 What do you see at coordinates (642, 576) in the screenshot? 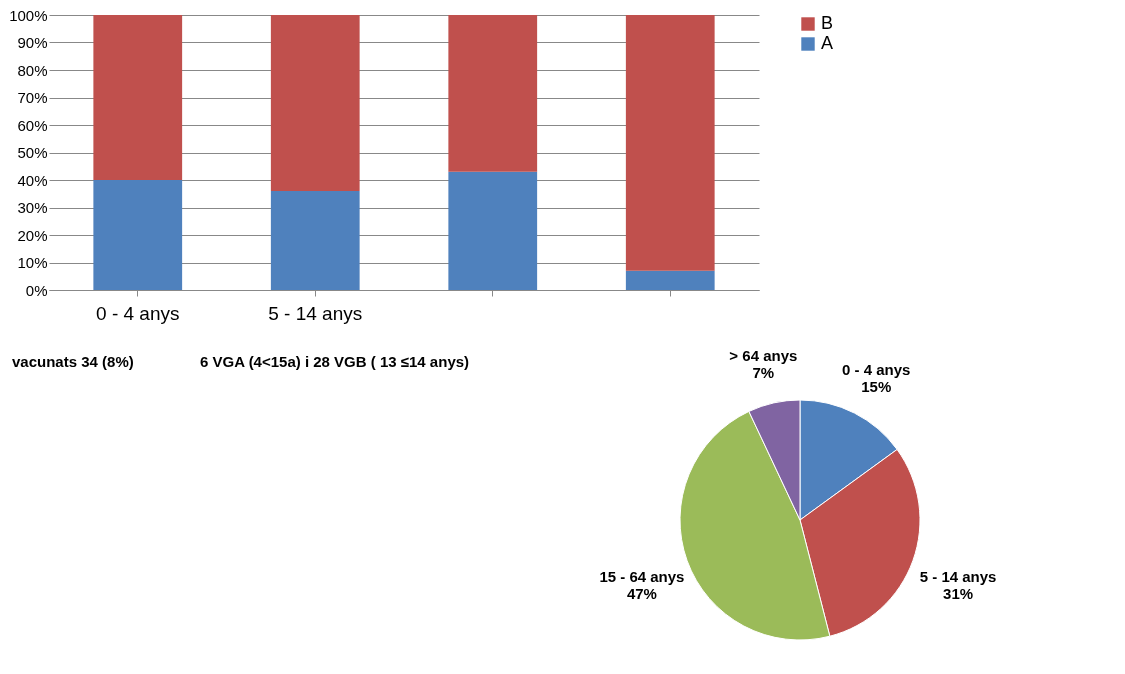
I see `slice-label: 15 - 64 anys` at bounding box center [642, 576].